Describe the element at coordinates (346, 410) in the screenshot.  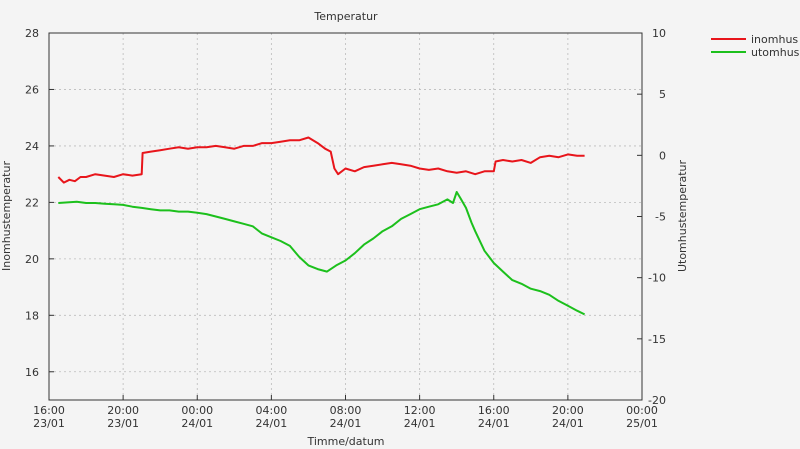
I see `x-tick-label-time: 08:00` at that location.